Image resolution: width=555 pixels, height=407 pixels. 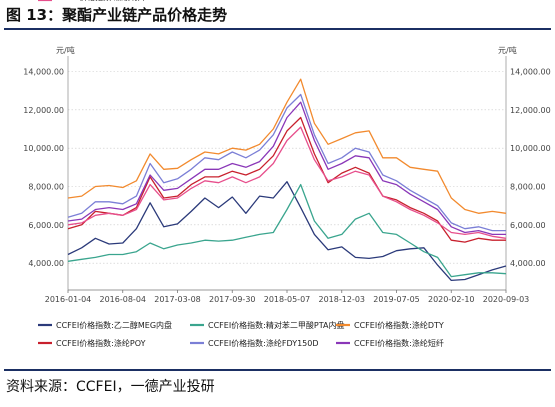 I want to click on y-unit-right: 元/吨, so click(x=507, y=50).